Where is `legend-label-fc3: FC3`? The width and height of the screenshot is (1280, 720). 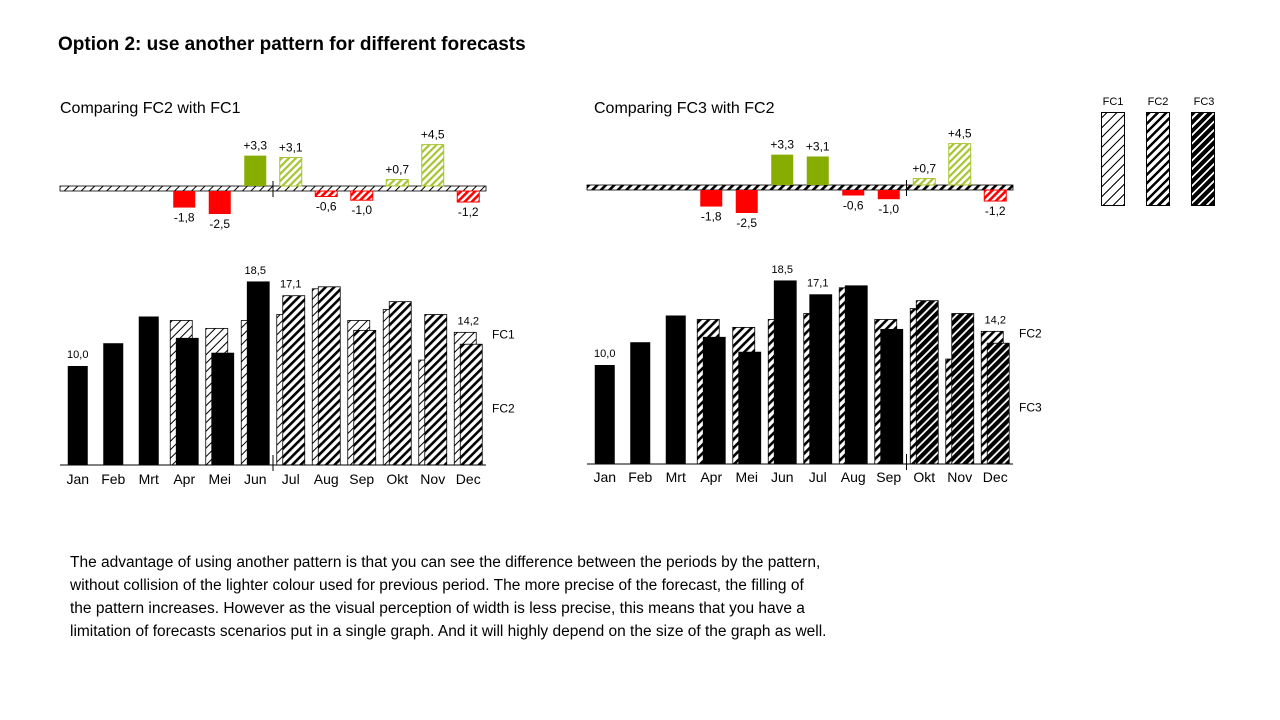 legend-label-fc3: FC3 is located at coordinates (1204, 102).